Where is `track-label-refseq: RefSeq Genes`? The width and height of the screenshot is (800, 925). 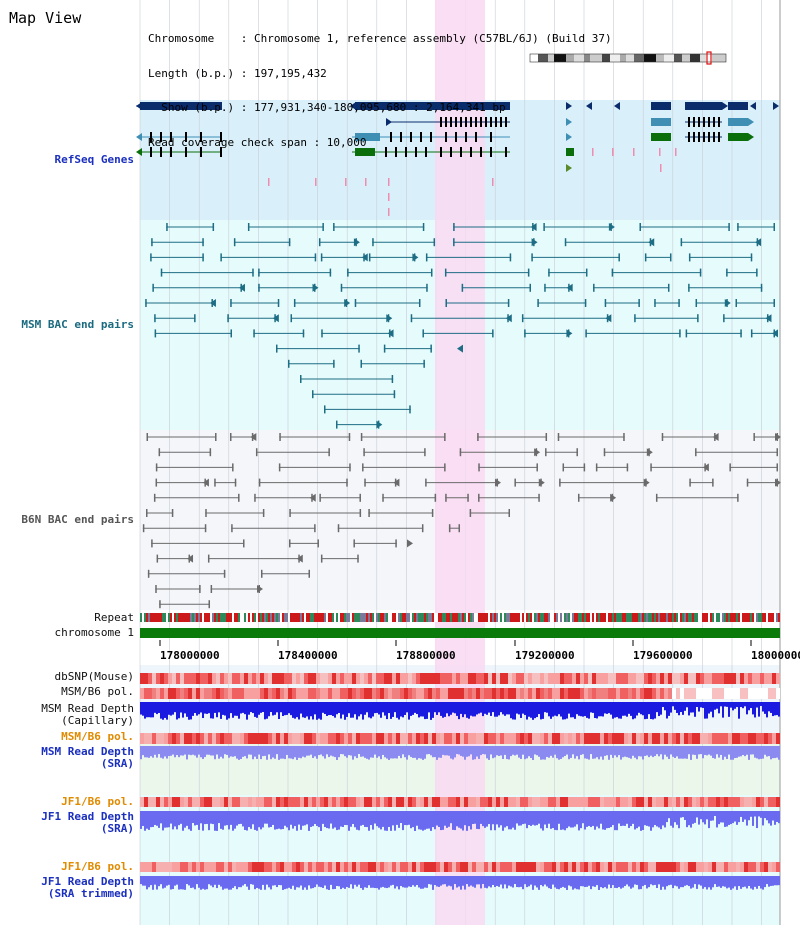 track-label-refseq: RefSeq Genes is located at coordinates (94, 159).